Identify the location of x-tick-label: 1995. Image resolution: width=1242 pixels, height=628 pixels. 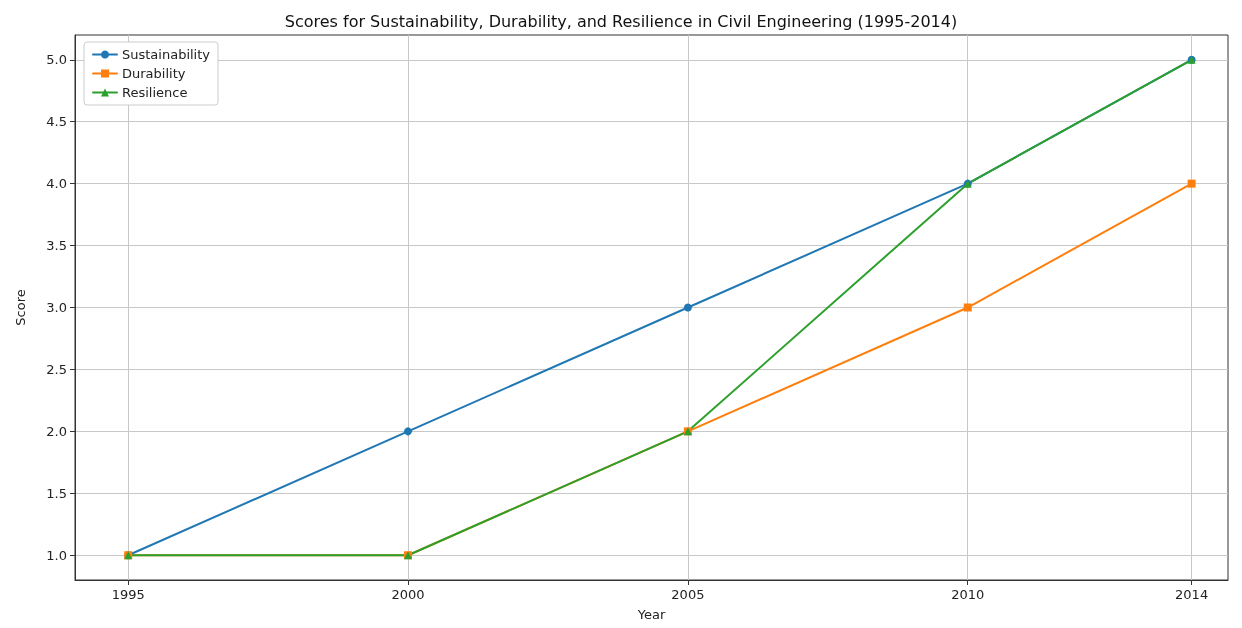
(128, 594).